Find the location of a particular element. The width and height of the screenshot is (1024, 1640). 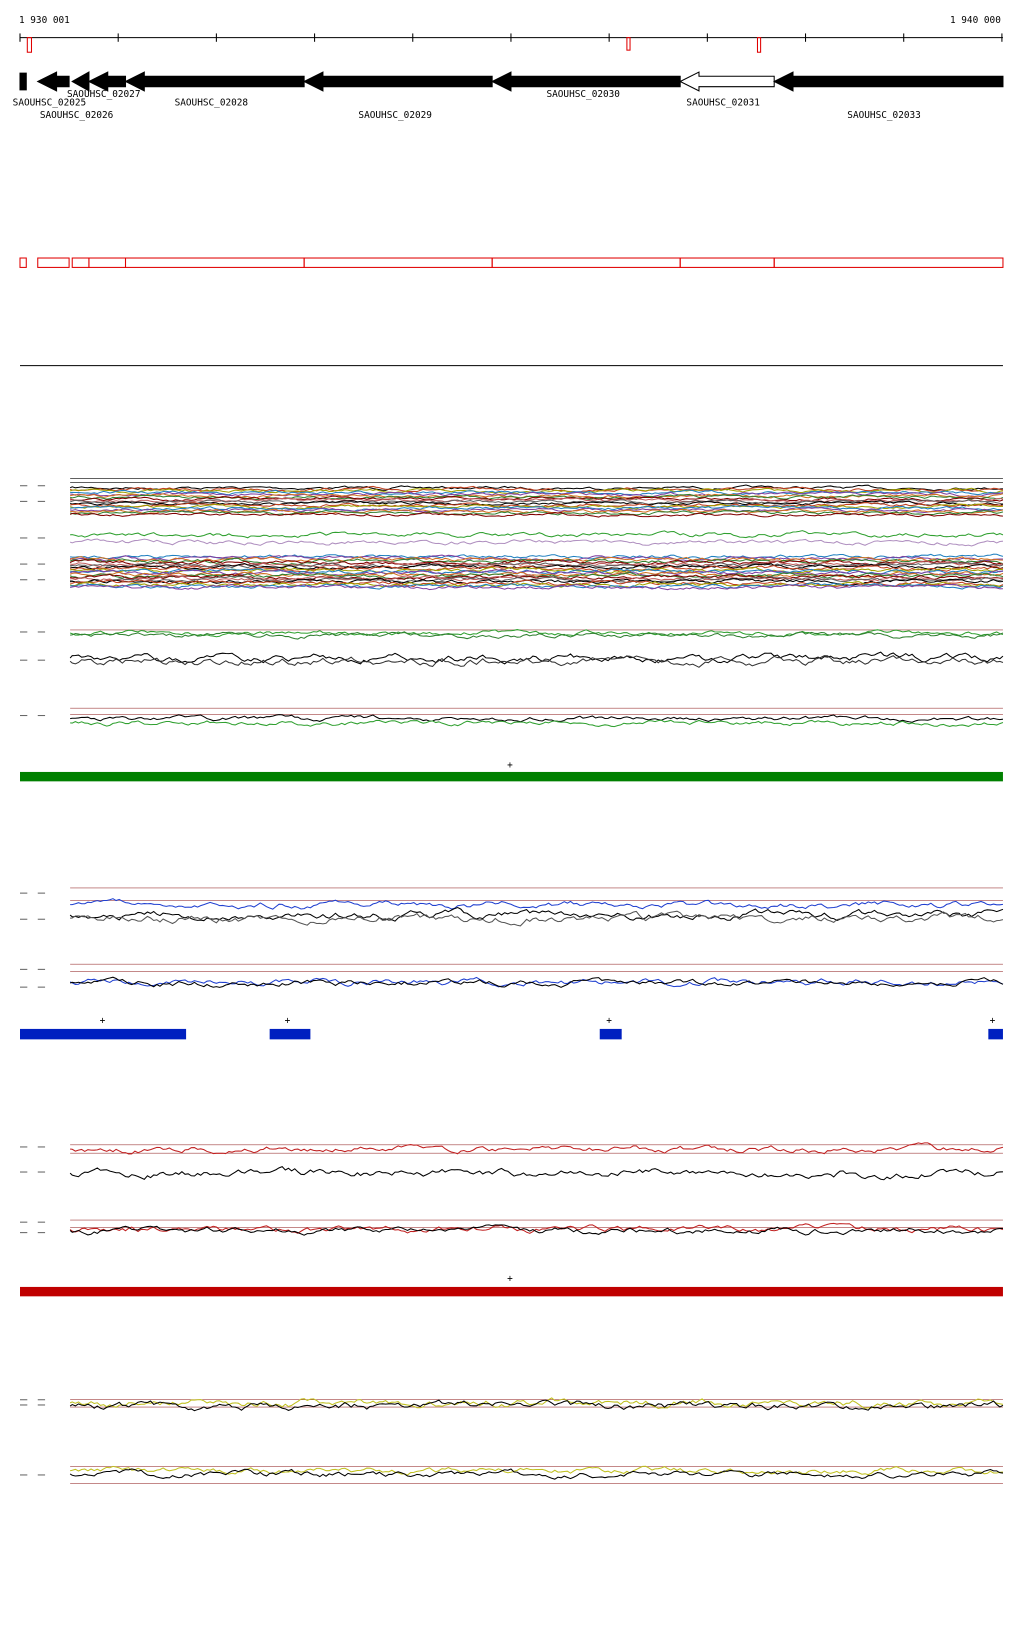

green-bar is located at coordinates (511, 776).